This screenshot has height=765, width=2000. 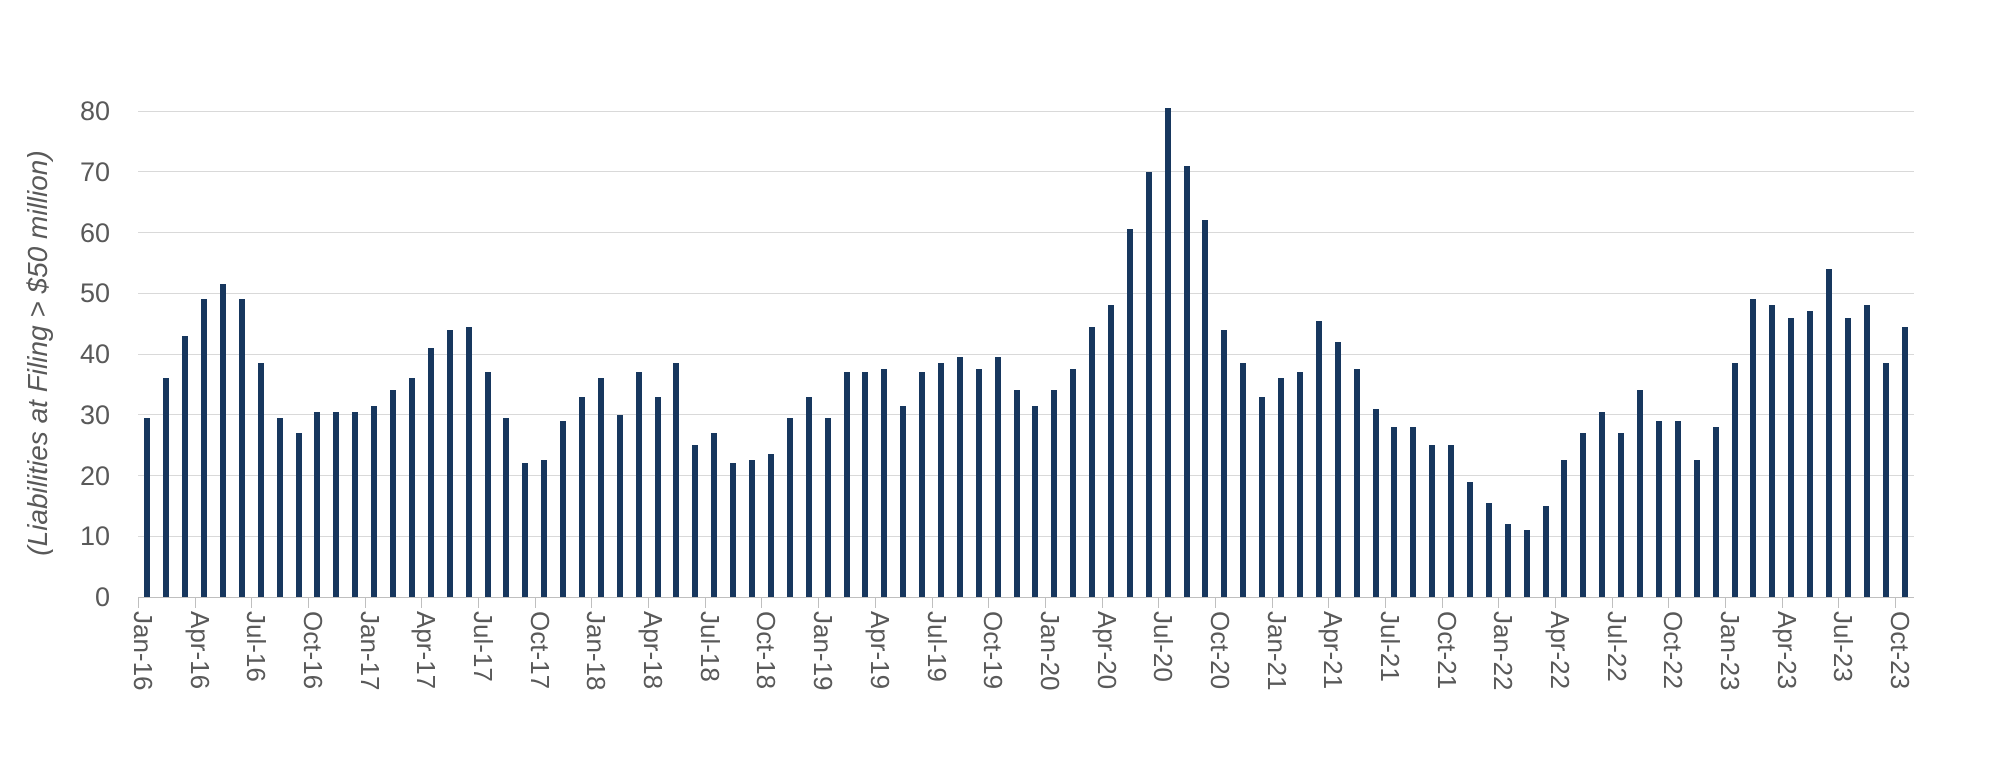 What do you see at coordinates (1730, 651) in the screenshot?
I see `x-tick-label: Jan-23` at bounding box center [1730, 651].